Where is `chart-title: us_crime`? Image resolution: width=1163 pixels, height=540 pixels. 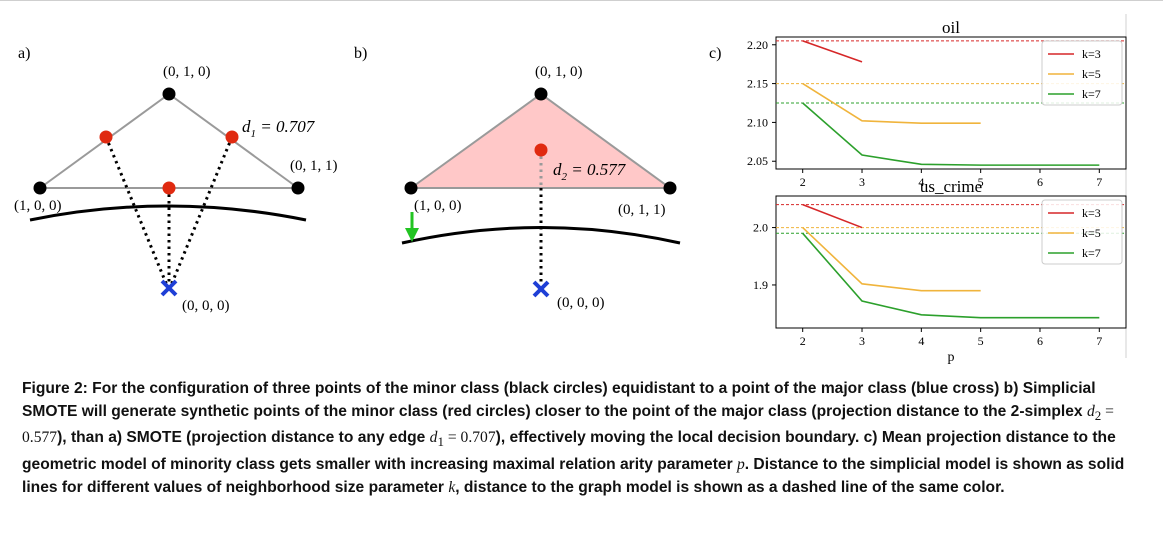 chart-title: us_crime is located at coordinates (951, 186).